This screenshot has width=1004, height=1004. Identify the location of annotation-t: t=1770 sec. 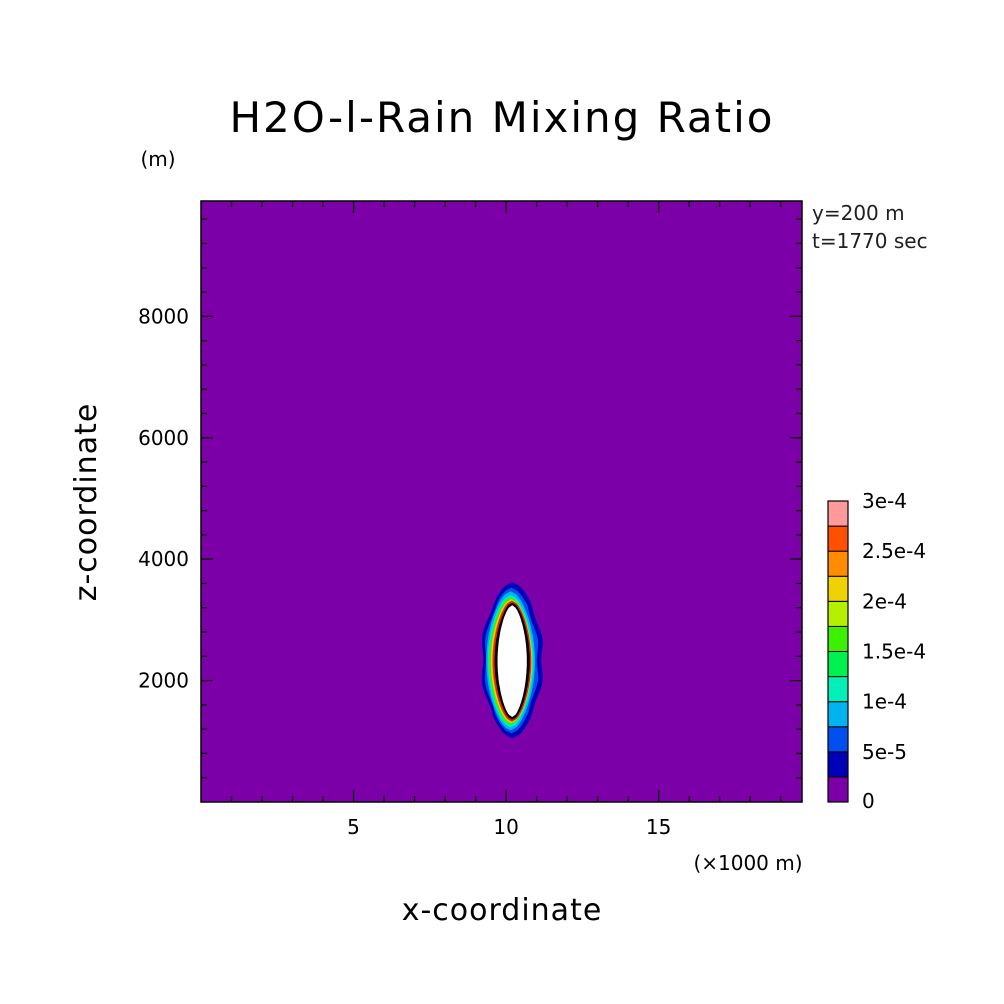
(870, 241).